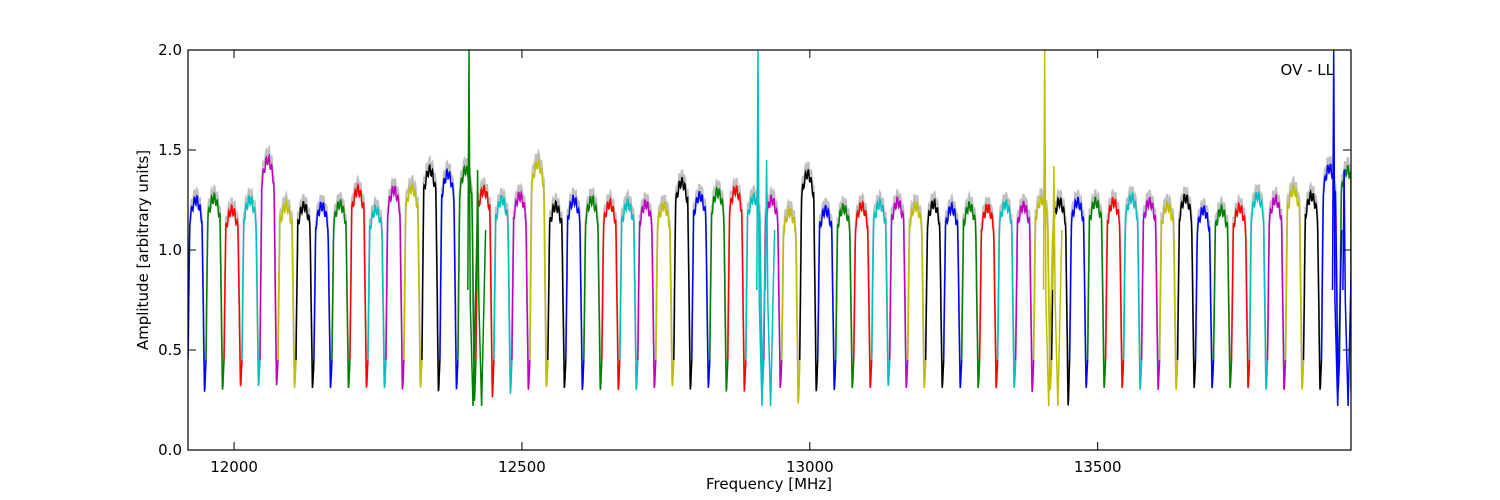 Image resolution: width=1500 pixels, height=500 pixels. I want to click on y-tick-label: 1.5, so click(170, 150).